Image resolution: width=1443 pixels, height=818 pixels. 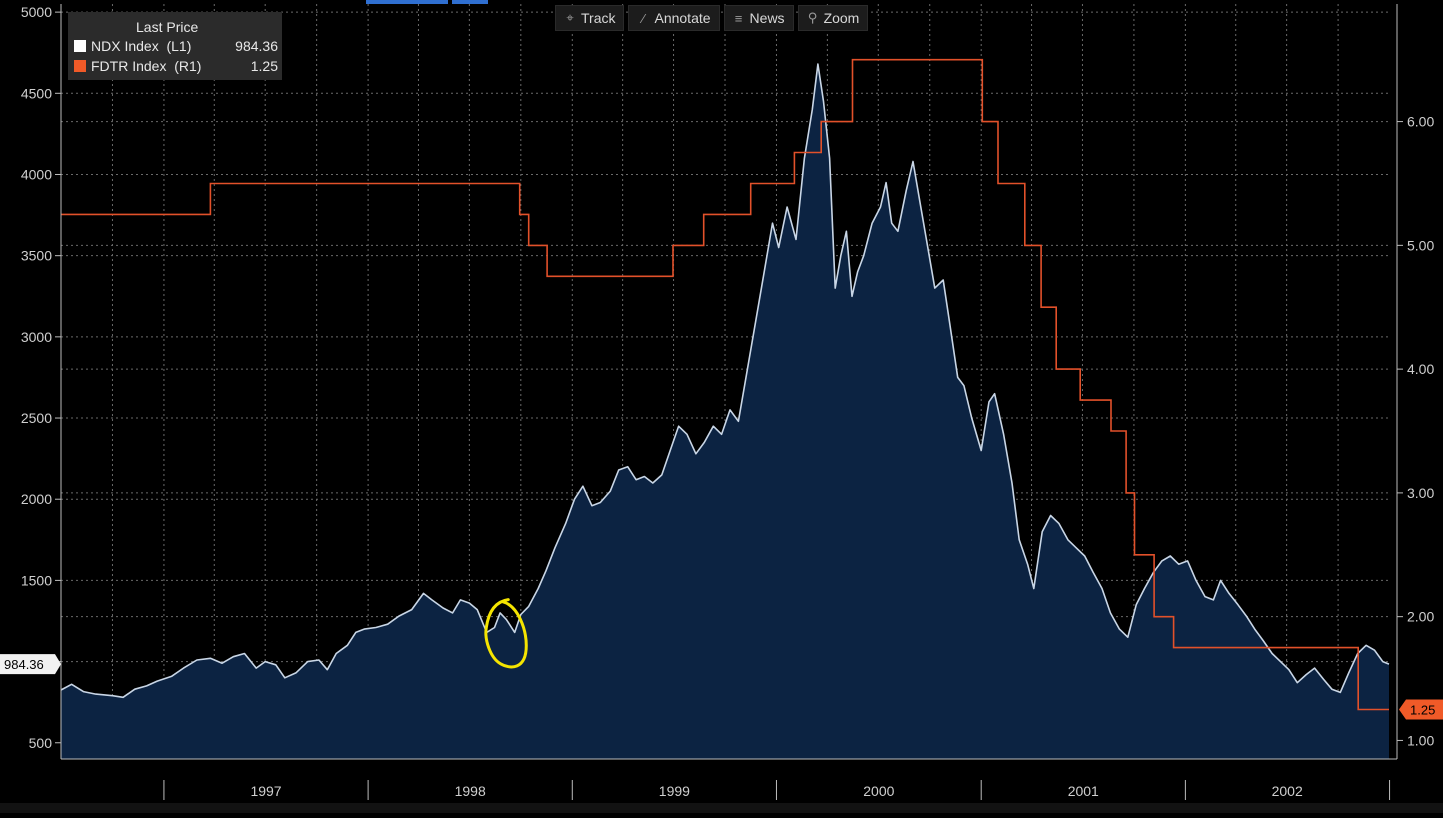 What do you see at coordinates (674, 791) in the screenshot?
I see `x-axis-tick-label: 1999` at bounding box center [674, 791].